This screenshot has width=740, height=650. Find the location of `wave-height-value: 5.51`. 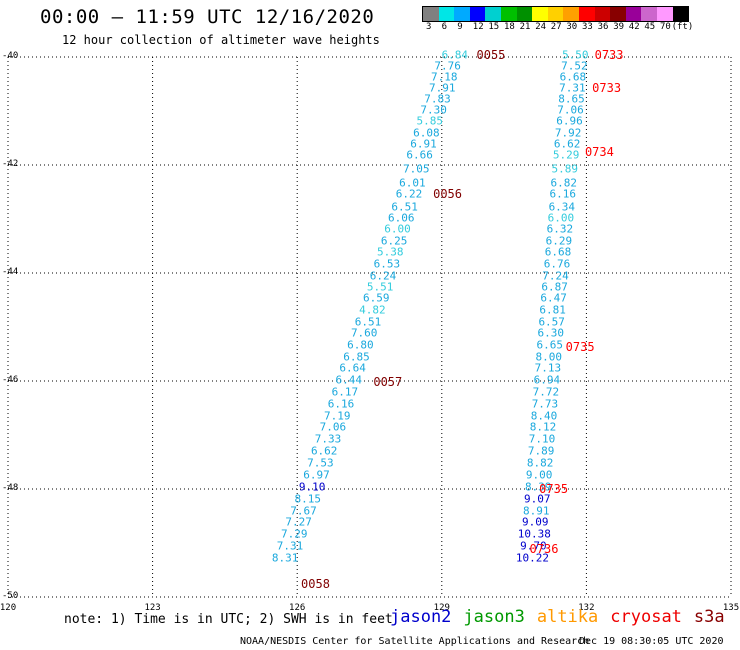

wave-height-value: 5.51 is located at coordinates (380, 287).